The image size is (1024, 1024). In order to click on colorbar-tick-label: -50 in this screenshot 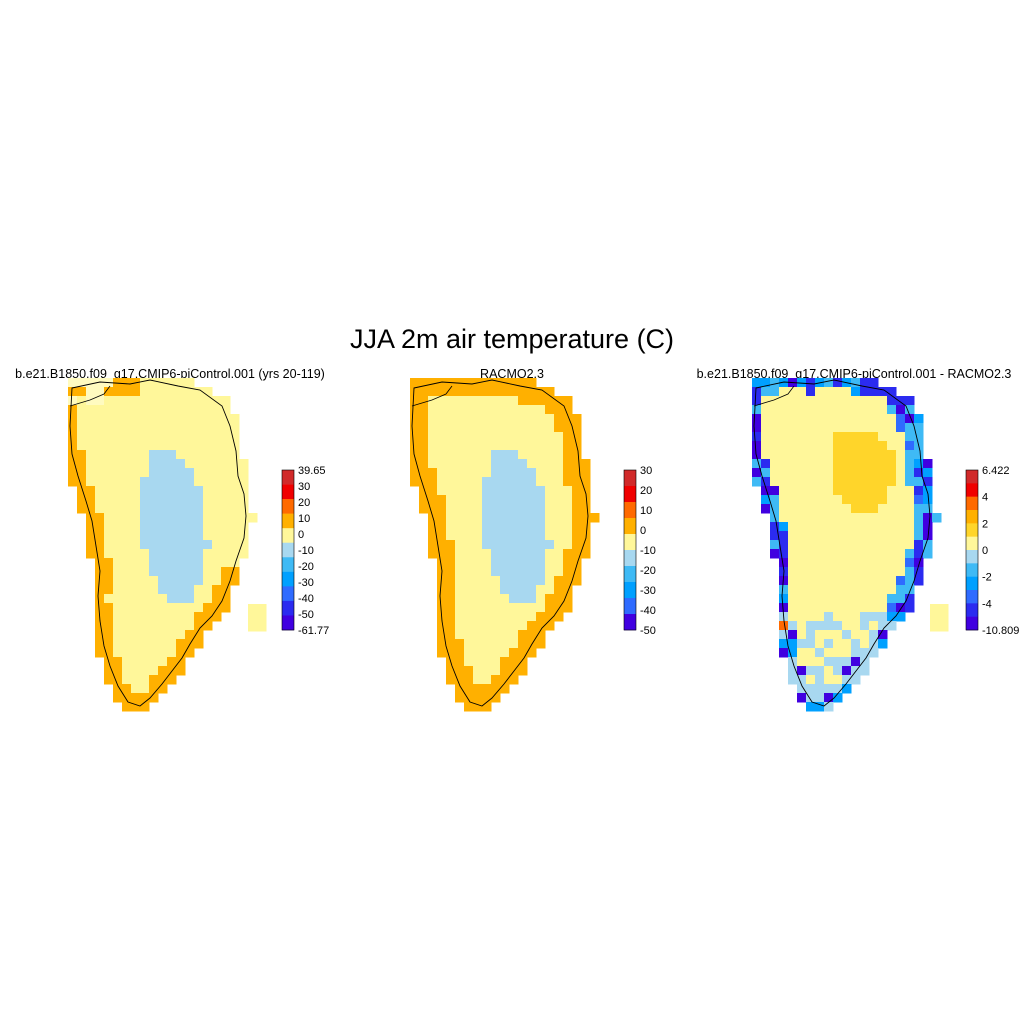, I will do `click(648, 631)`.